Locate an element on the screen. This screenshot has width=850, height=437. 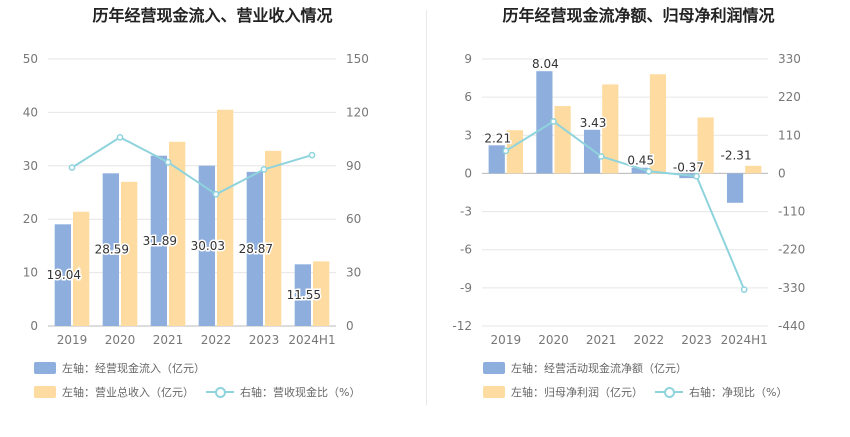
legend-swatch-net-cash-ratio is located at coordinates (669, 392).